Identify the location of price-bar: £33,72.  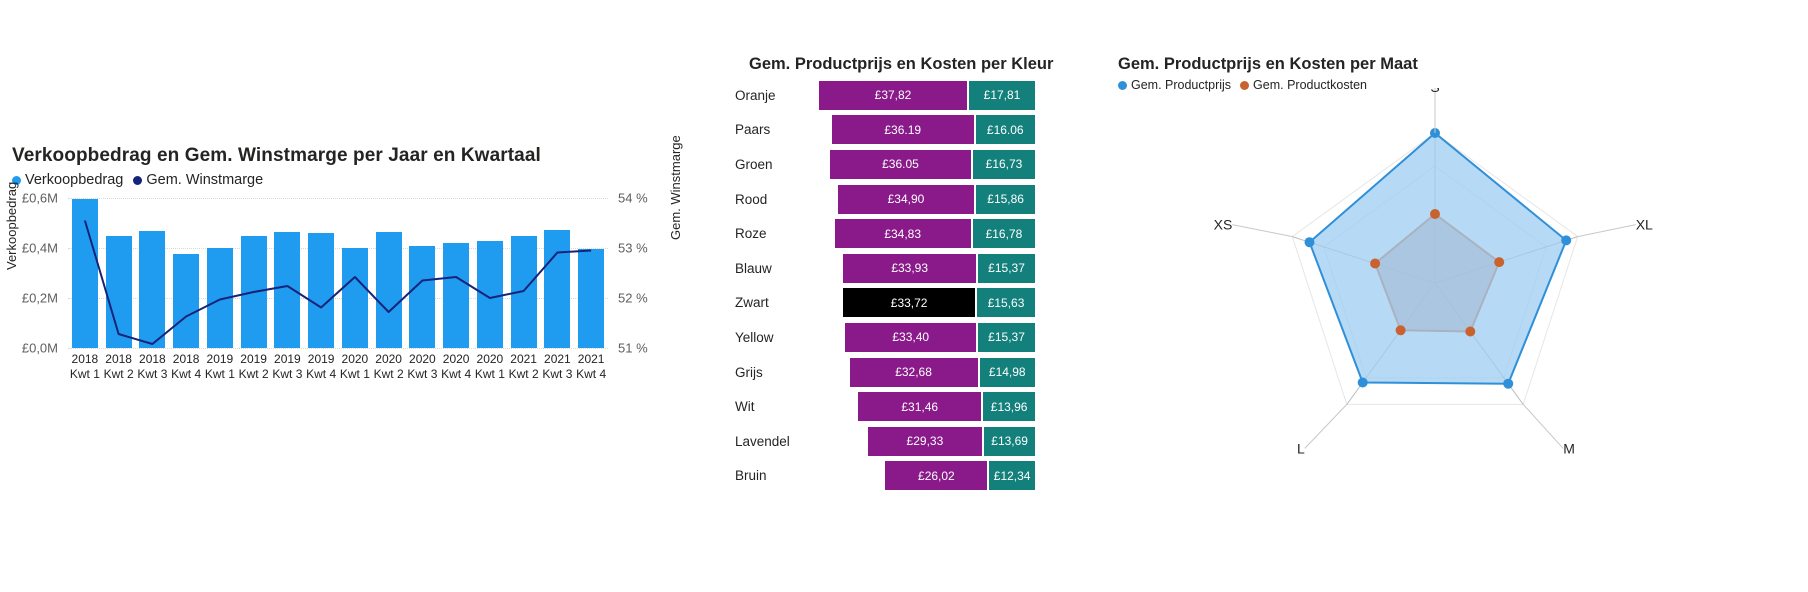
(909, 303).